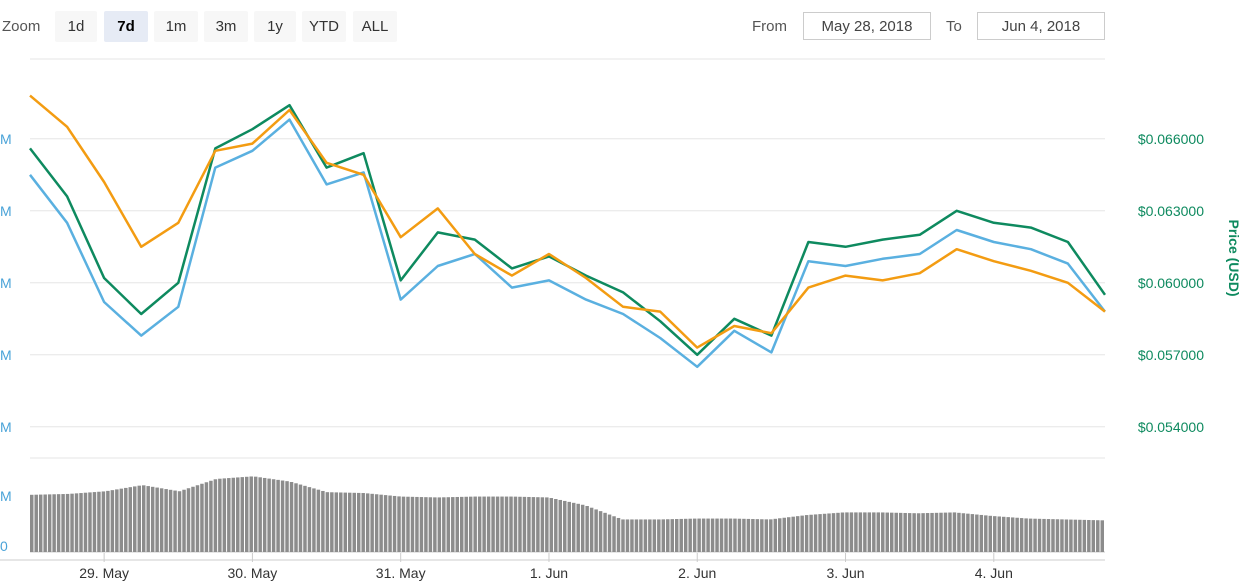 The width and height of the screenshot is (1247, 587). What do you see at coordinates (375, 26) in the screenshot?
I see `zoom-button-all: ALL` at bounding box center [375, 26].